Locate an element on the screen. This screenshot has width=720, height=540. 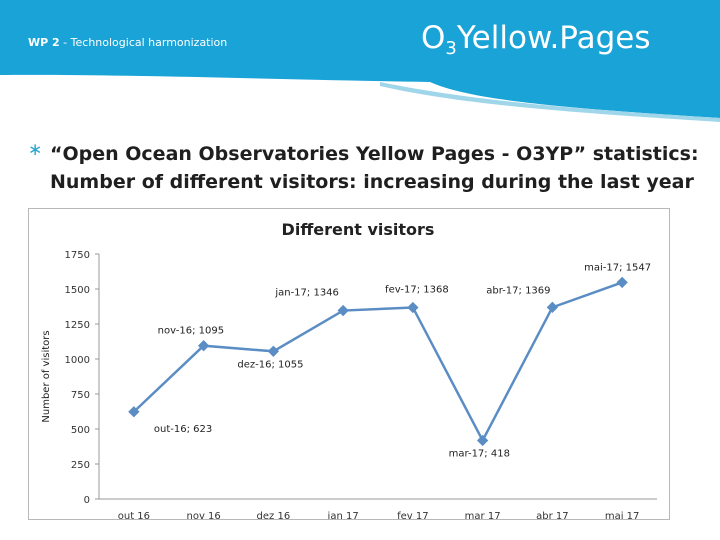
x-tick-label: out 16 is located at coordinates (134, 515).